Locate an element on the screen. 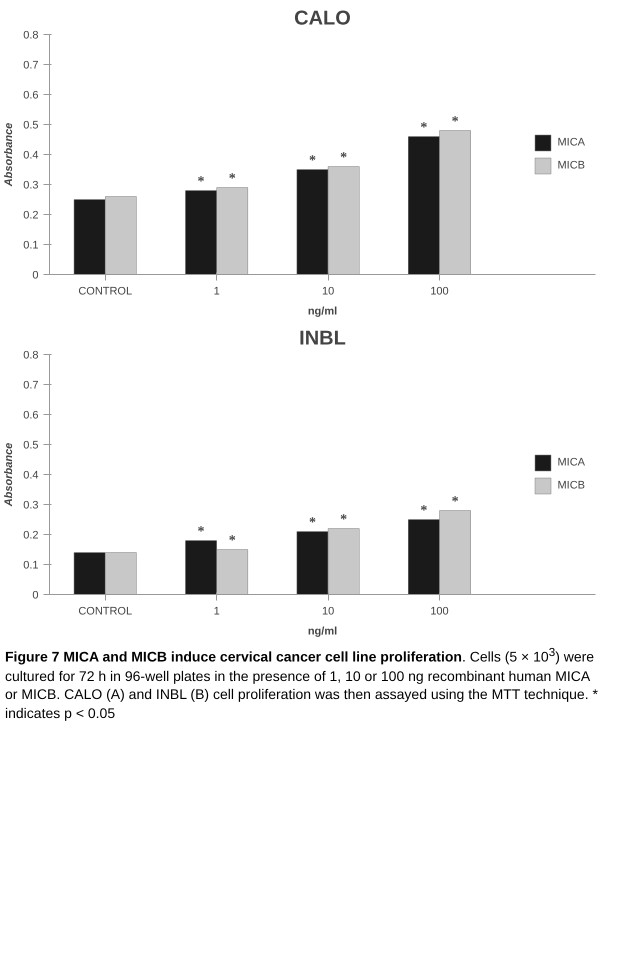  caption: Figure 7 MICA and MICB induce cervical cancer cell line proliferation. Cells (5 × 10$^{3}$) were cultured for 72 h in 96-well plates in the presence of 1, 10 or 100 ng recombinant human MICA or MICB. CALO (A) and INBL (B) cell proliferation was then assayed using the MTT technique. * indicates p < 0.05 is located at coordinates (302, 684).